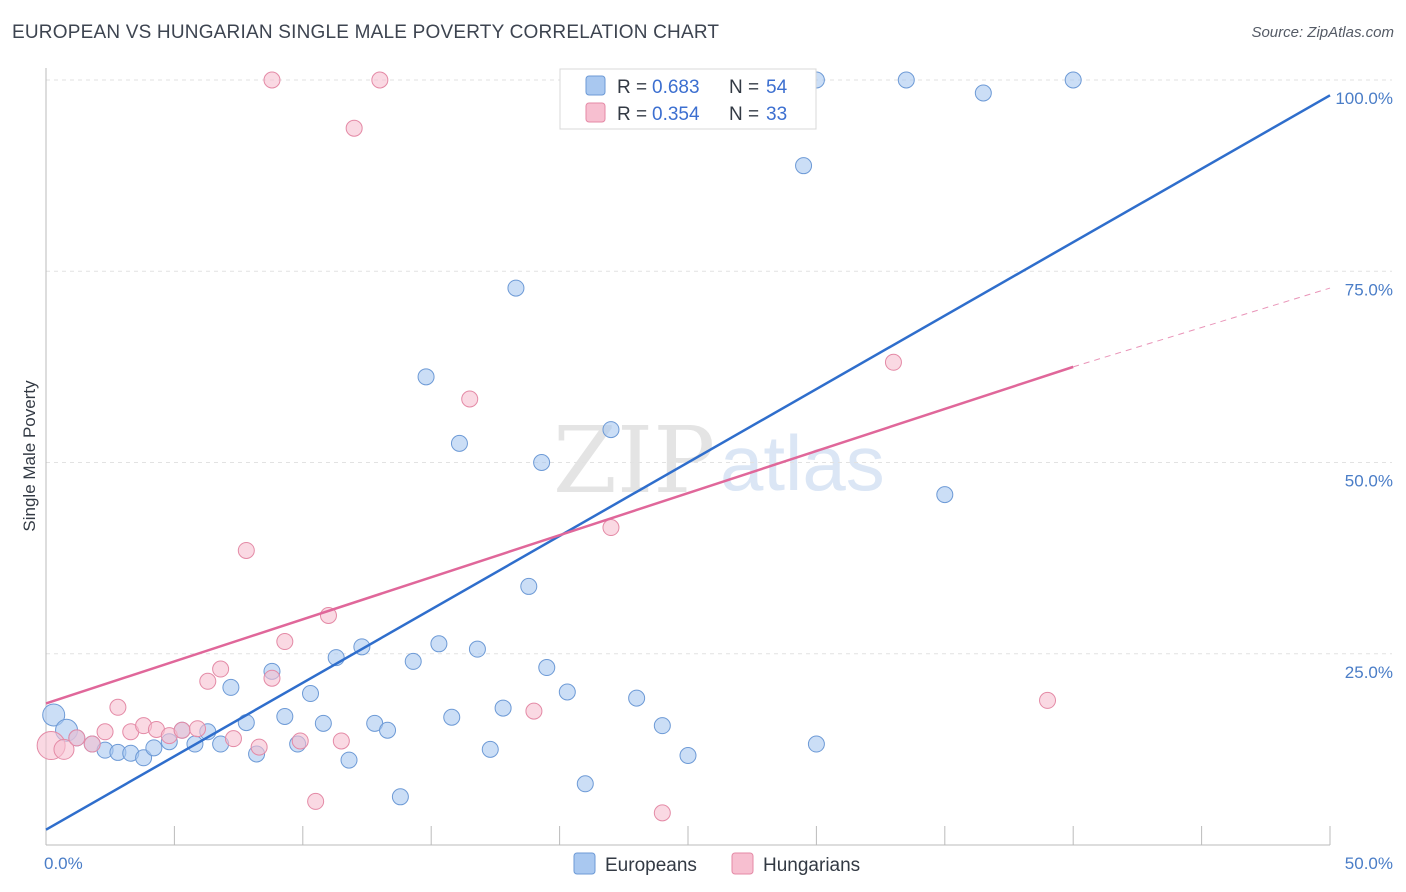 The image size is (1406, 892). I want to click on legend-hungarians-swatch, so click(742, 863).